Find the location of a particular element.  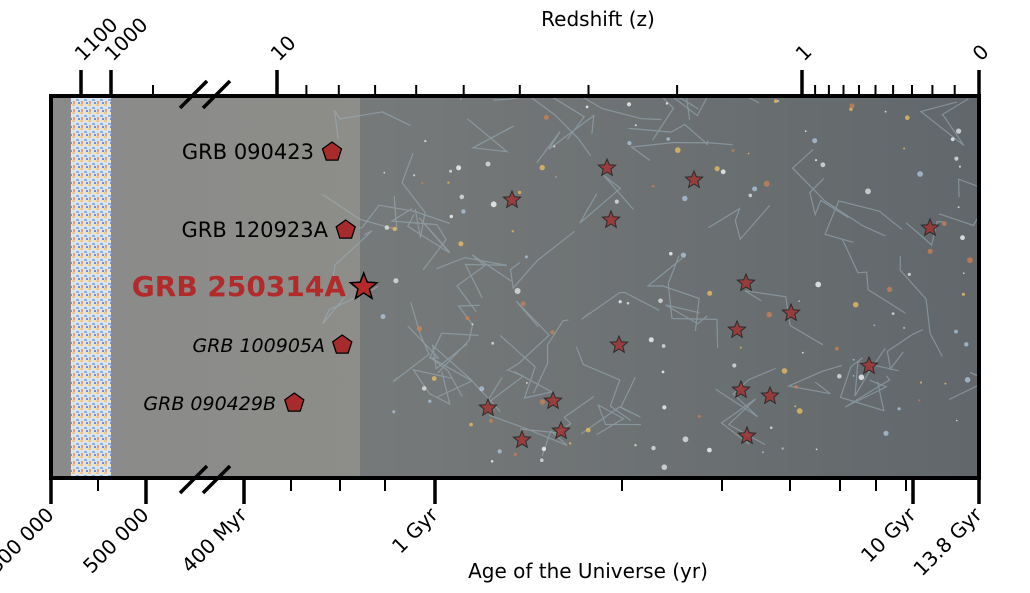

grb-label: GRB 100905A is located at coordinates (258, 346).